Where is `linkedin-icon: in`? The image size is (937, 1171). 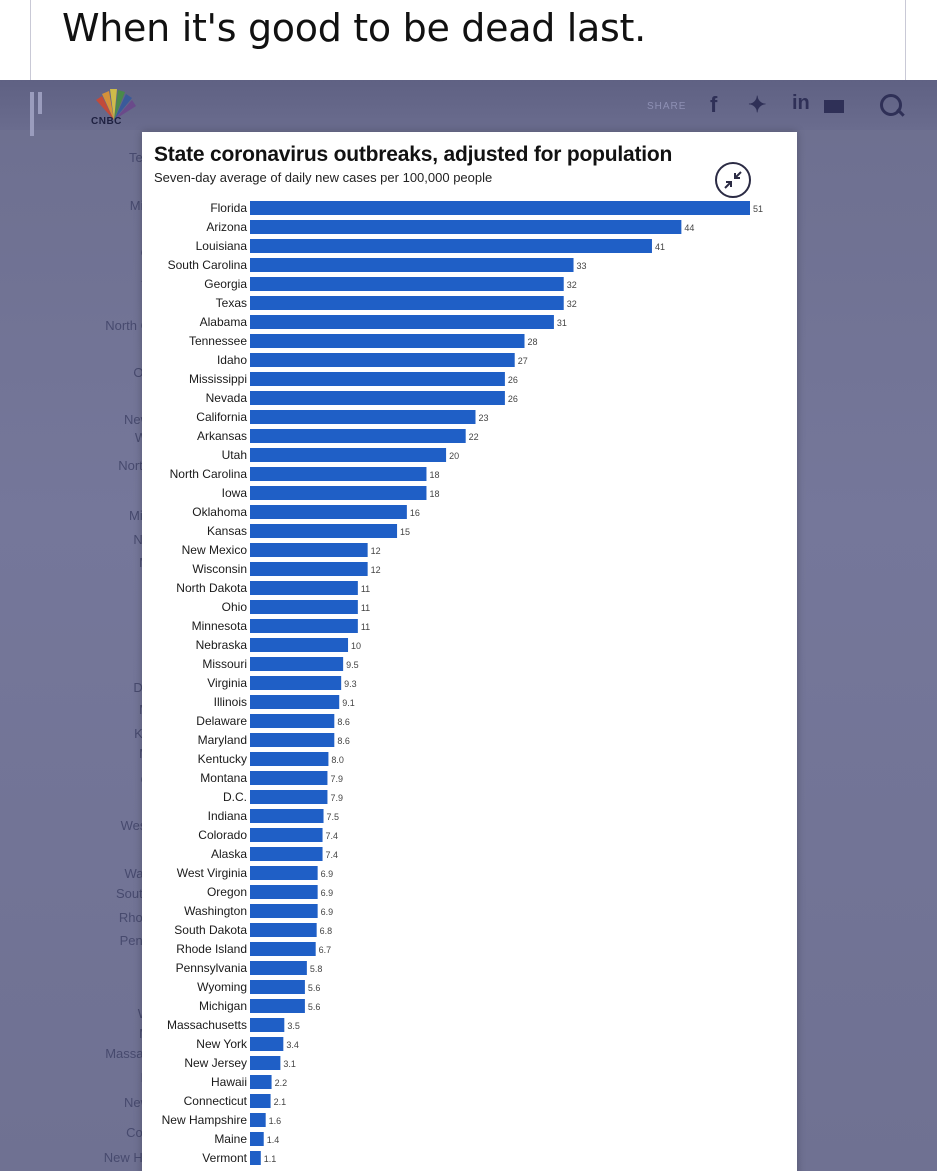
linkedin-icon: in is located at coordinates (801, 103).